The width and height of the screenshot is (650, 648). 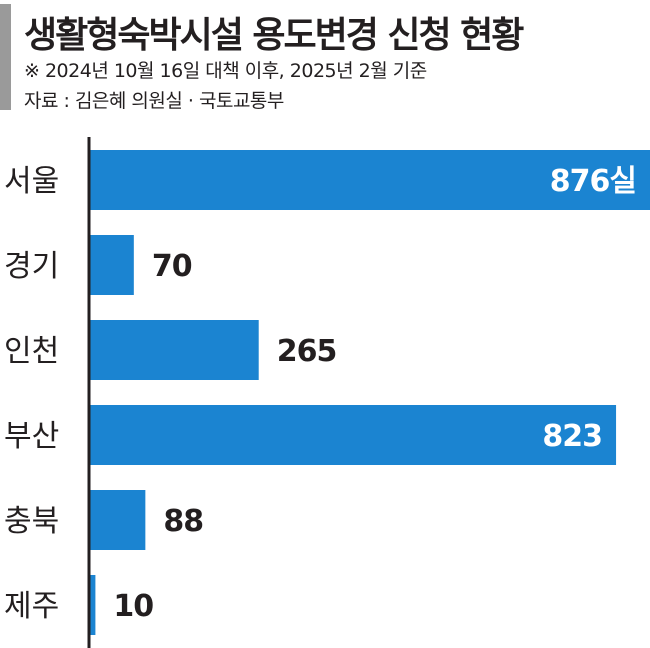 What do you see at coordinates (572, 436) in the screenshot?
I see `value-label: 823` at bounding box center [572, 436].